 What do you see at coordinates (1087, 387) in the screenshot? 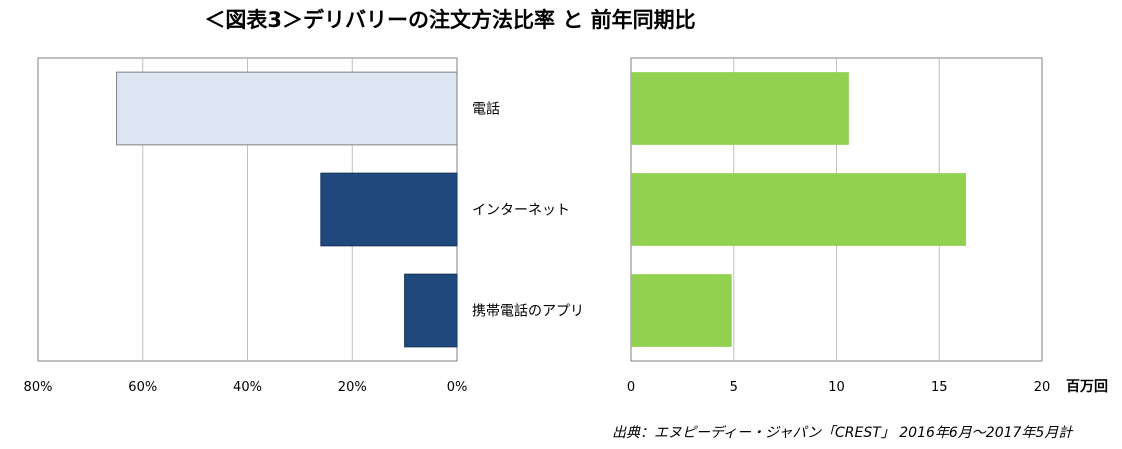
I see `right-axis-unit-label: 百万回` at bounding box center [1087, 387].